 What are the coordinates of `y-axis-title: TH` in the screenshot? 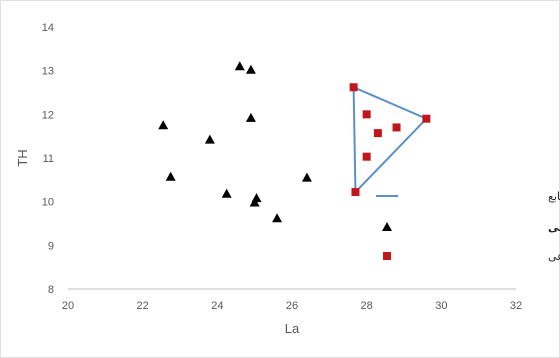 It's located at (22, 157).